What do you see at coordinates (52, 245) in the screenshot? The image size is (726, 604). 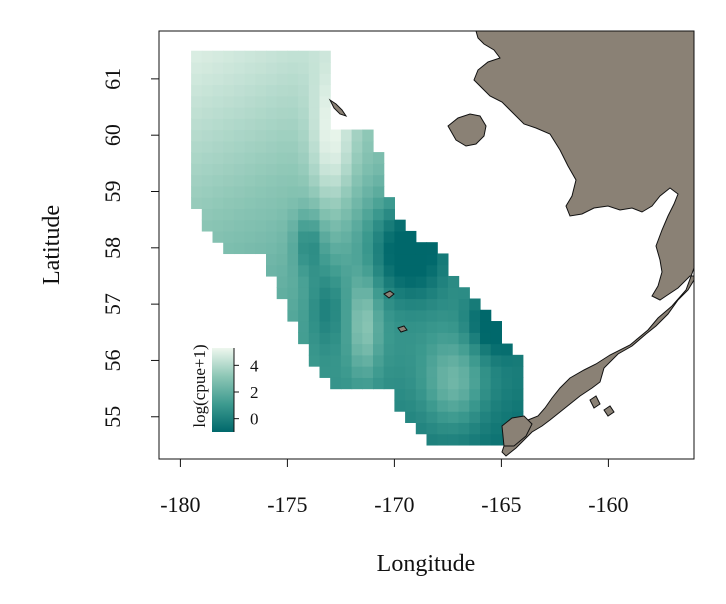 I see `y-axis-title: Latitude` at bounding box center [52, 245].